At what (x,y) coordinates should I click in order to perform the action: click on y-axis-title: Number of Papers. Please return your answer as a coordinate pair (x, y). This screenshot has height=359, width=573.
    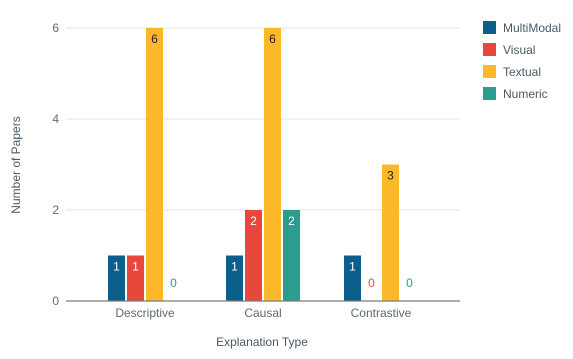
    Looking at the image, I should click on (16, 164).